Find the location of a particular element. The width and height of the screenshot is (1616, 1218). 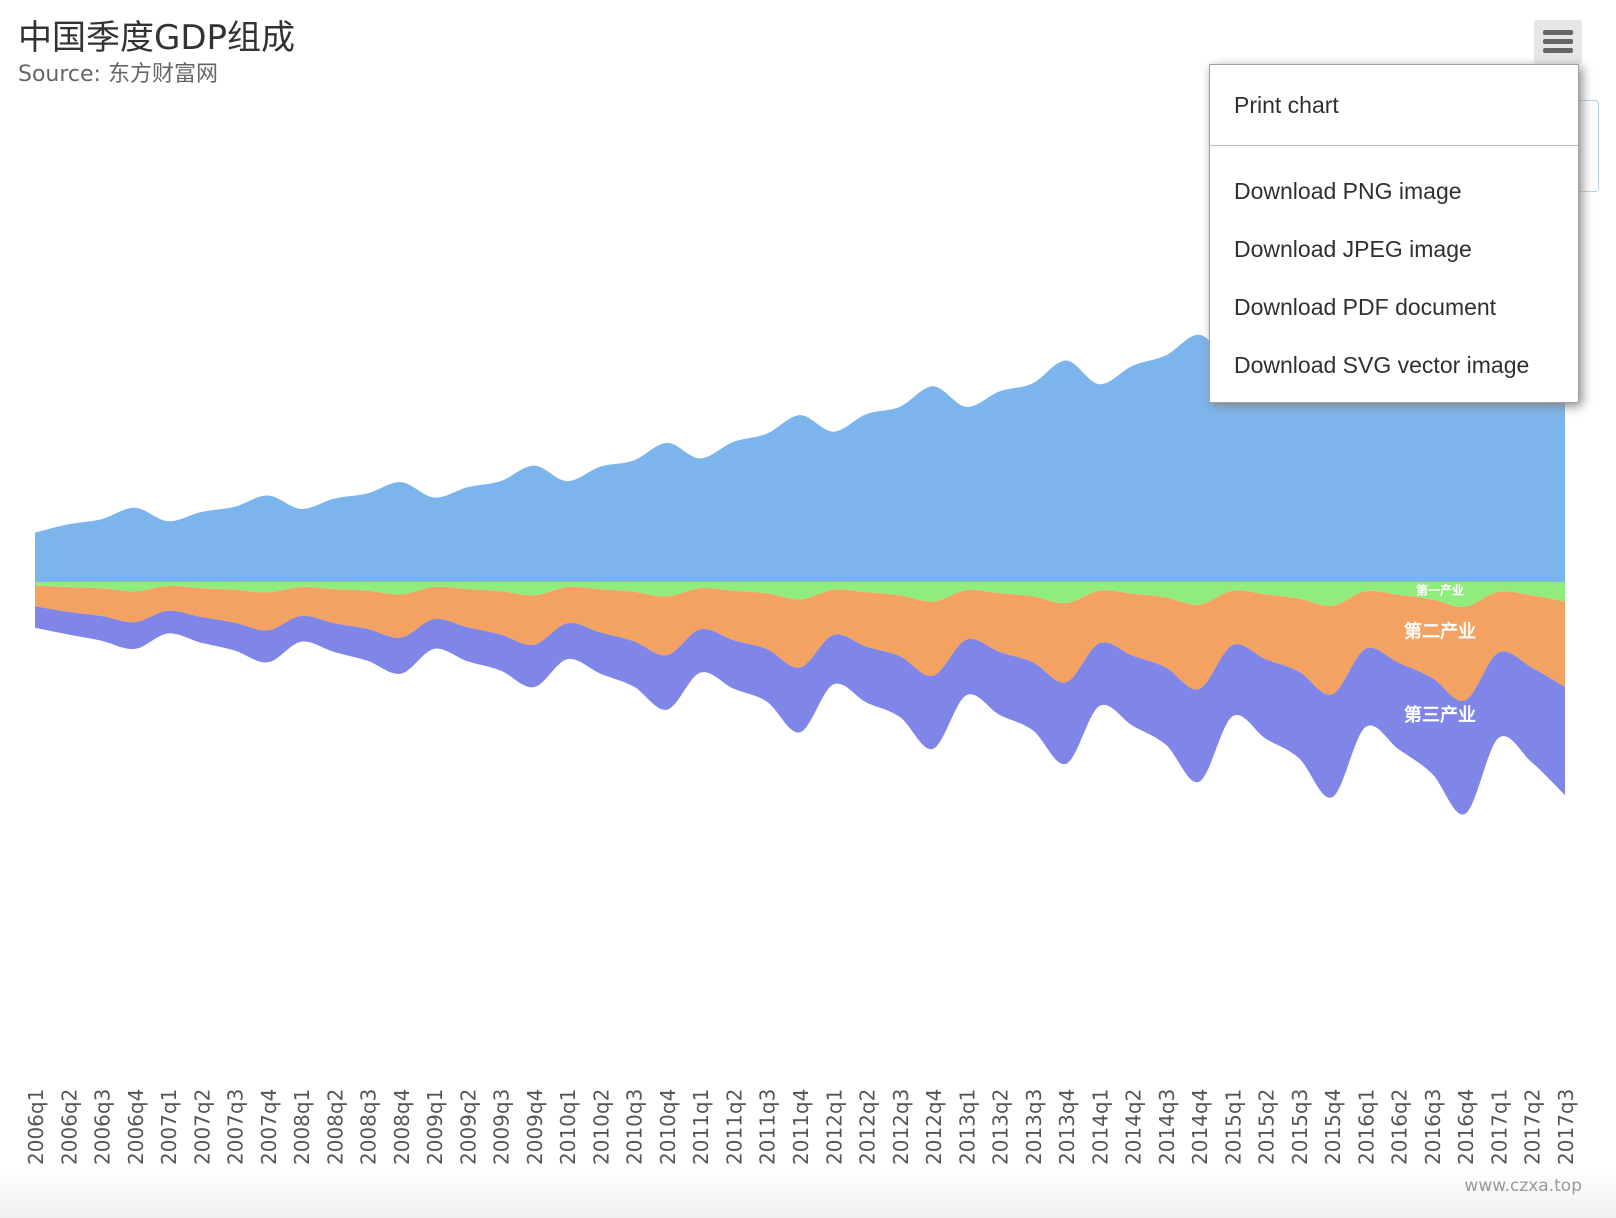

x-tick-label: 2009q1 is located at coordinates (435, 1127).